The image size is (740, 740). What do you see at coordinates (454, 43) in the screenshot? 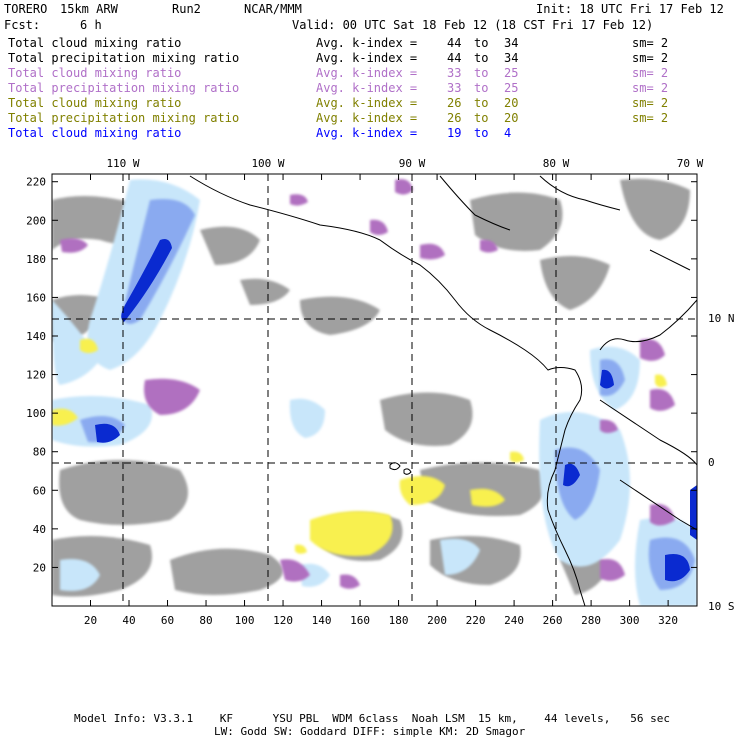
I see `legend-row-1-from: 44` at bounding box center [454, 43].